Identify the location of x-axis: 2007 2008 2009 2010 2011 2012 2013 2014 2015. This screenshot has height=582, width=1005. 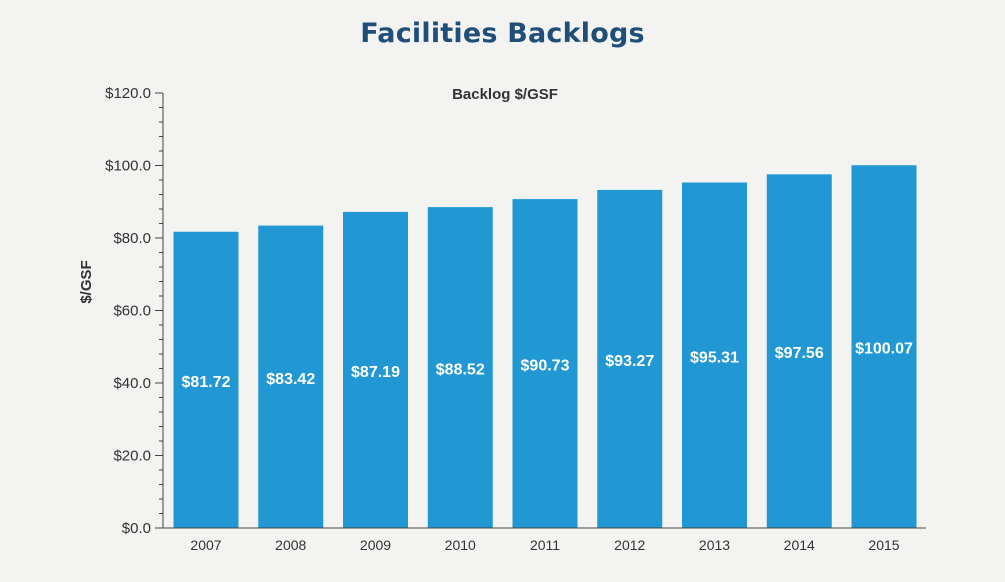
(544, 540).